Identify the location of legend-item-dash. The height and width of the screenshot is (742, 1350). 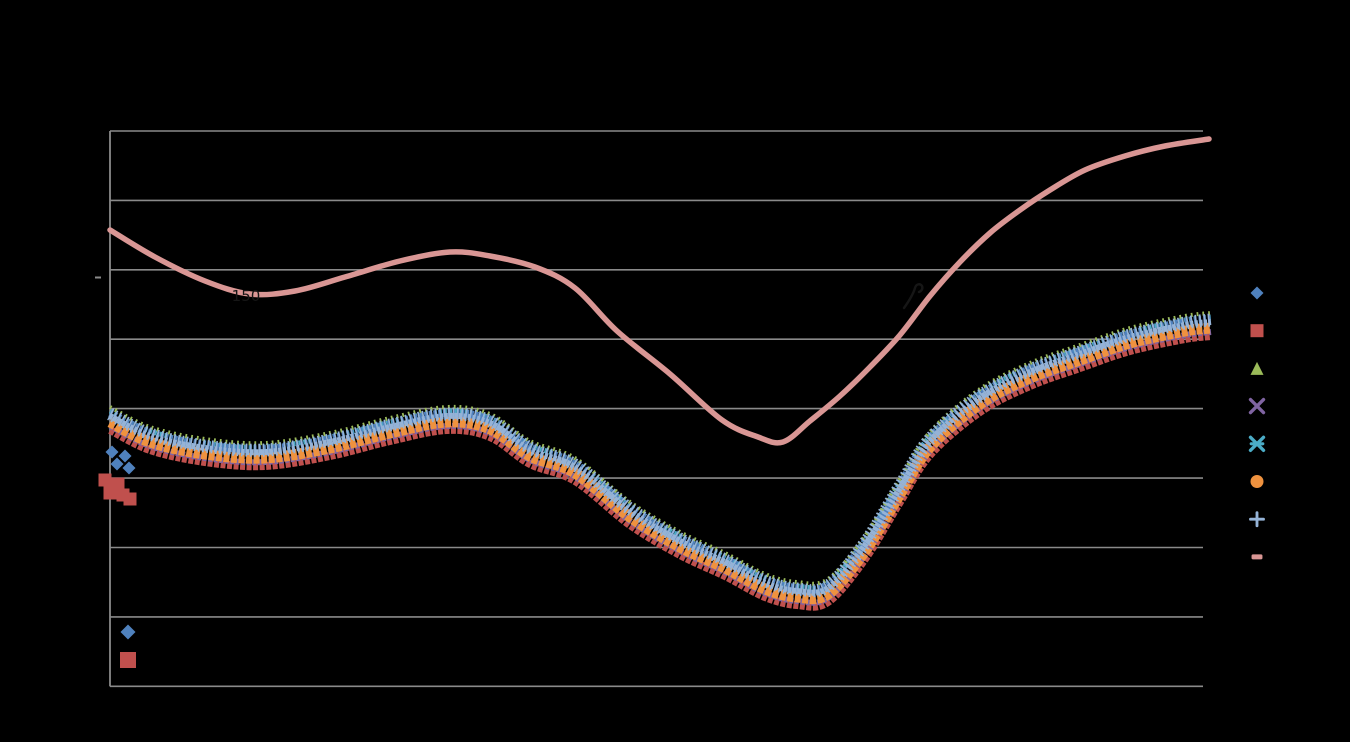
(1257, 557).